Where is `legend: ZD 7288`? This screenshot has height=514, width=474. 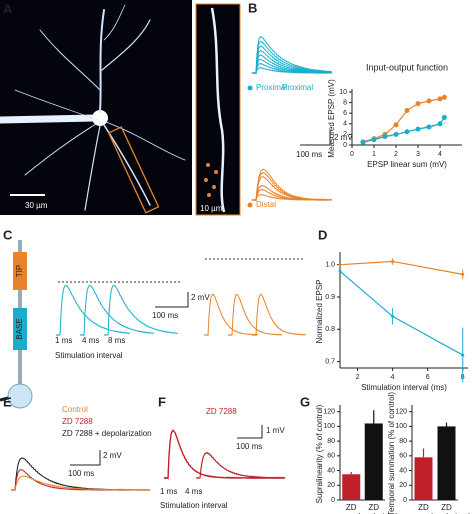
legend: ZD 7288 is located at coordinates (77, 421).